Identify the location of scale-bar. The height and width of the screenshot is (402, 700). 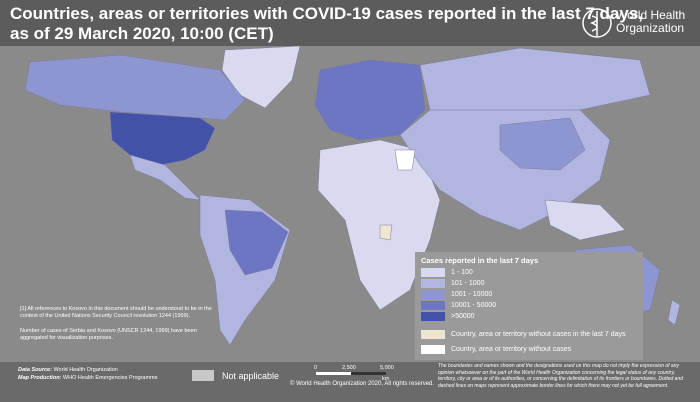
(351, 373).